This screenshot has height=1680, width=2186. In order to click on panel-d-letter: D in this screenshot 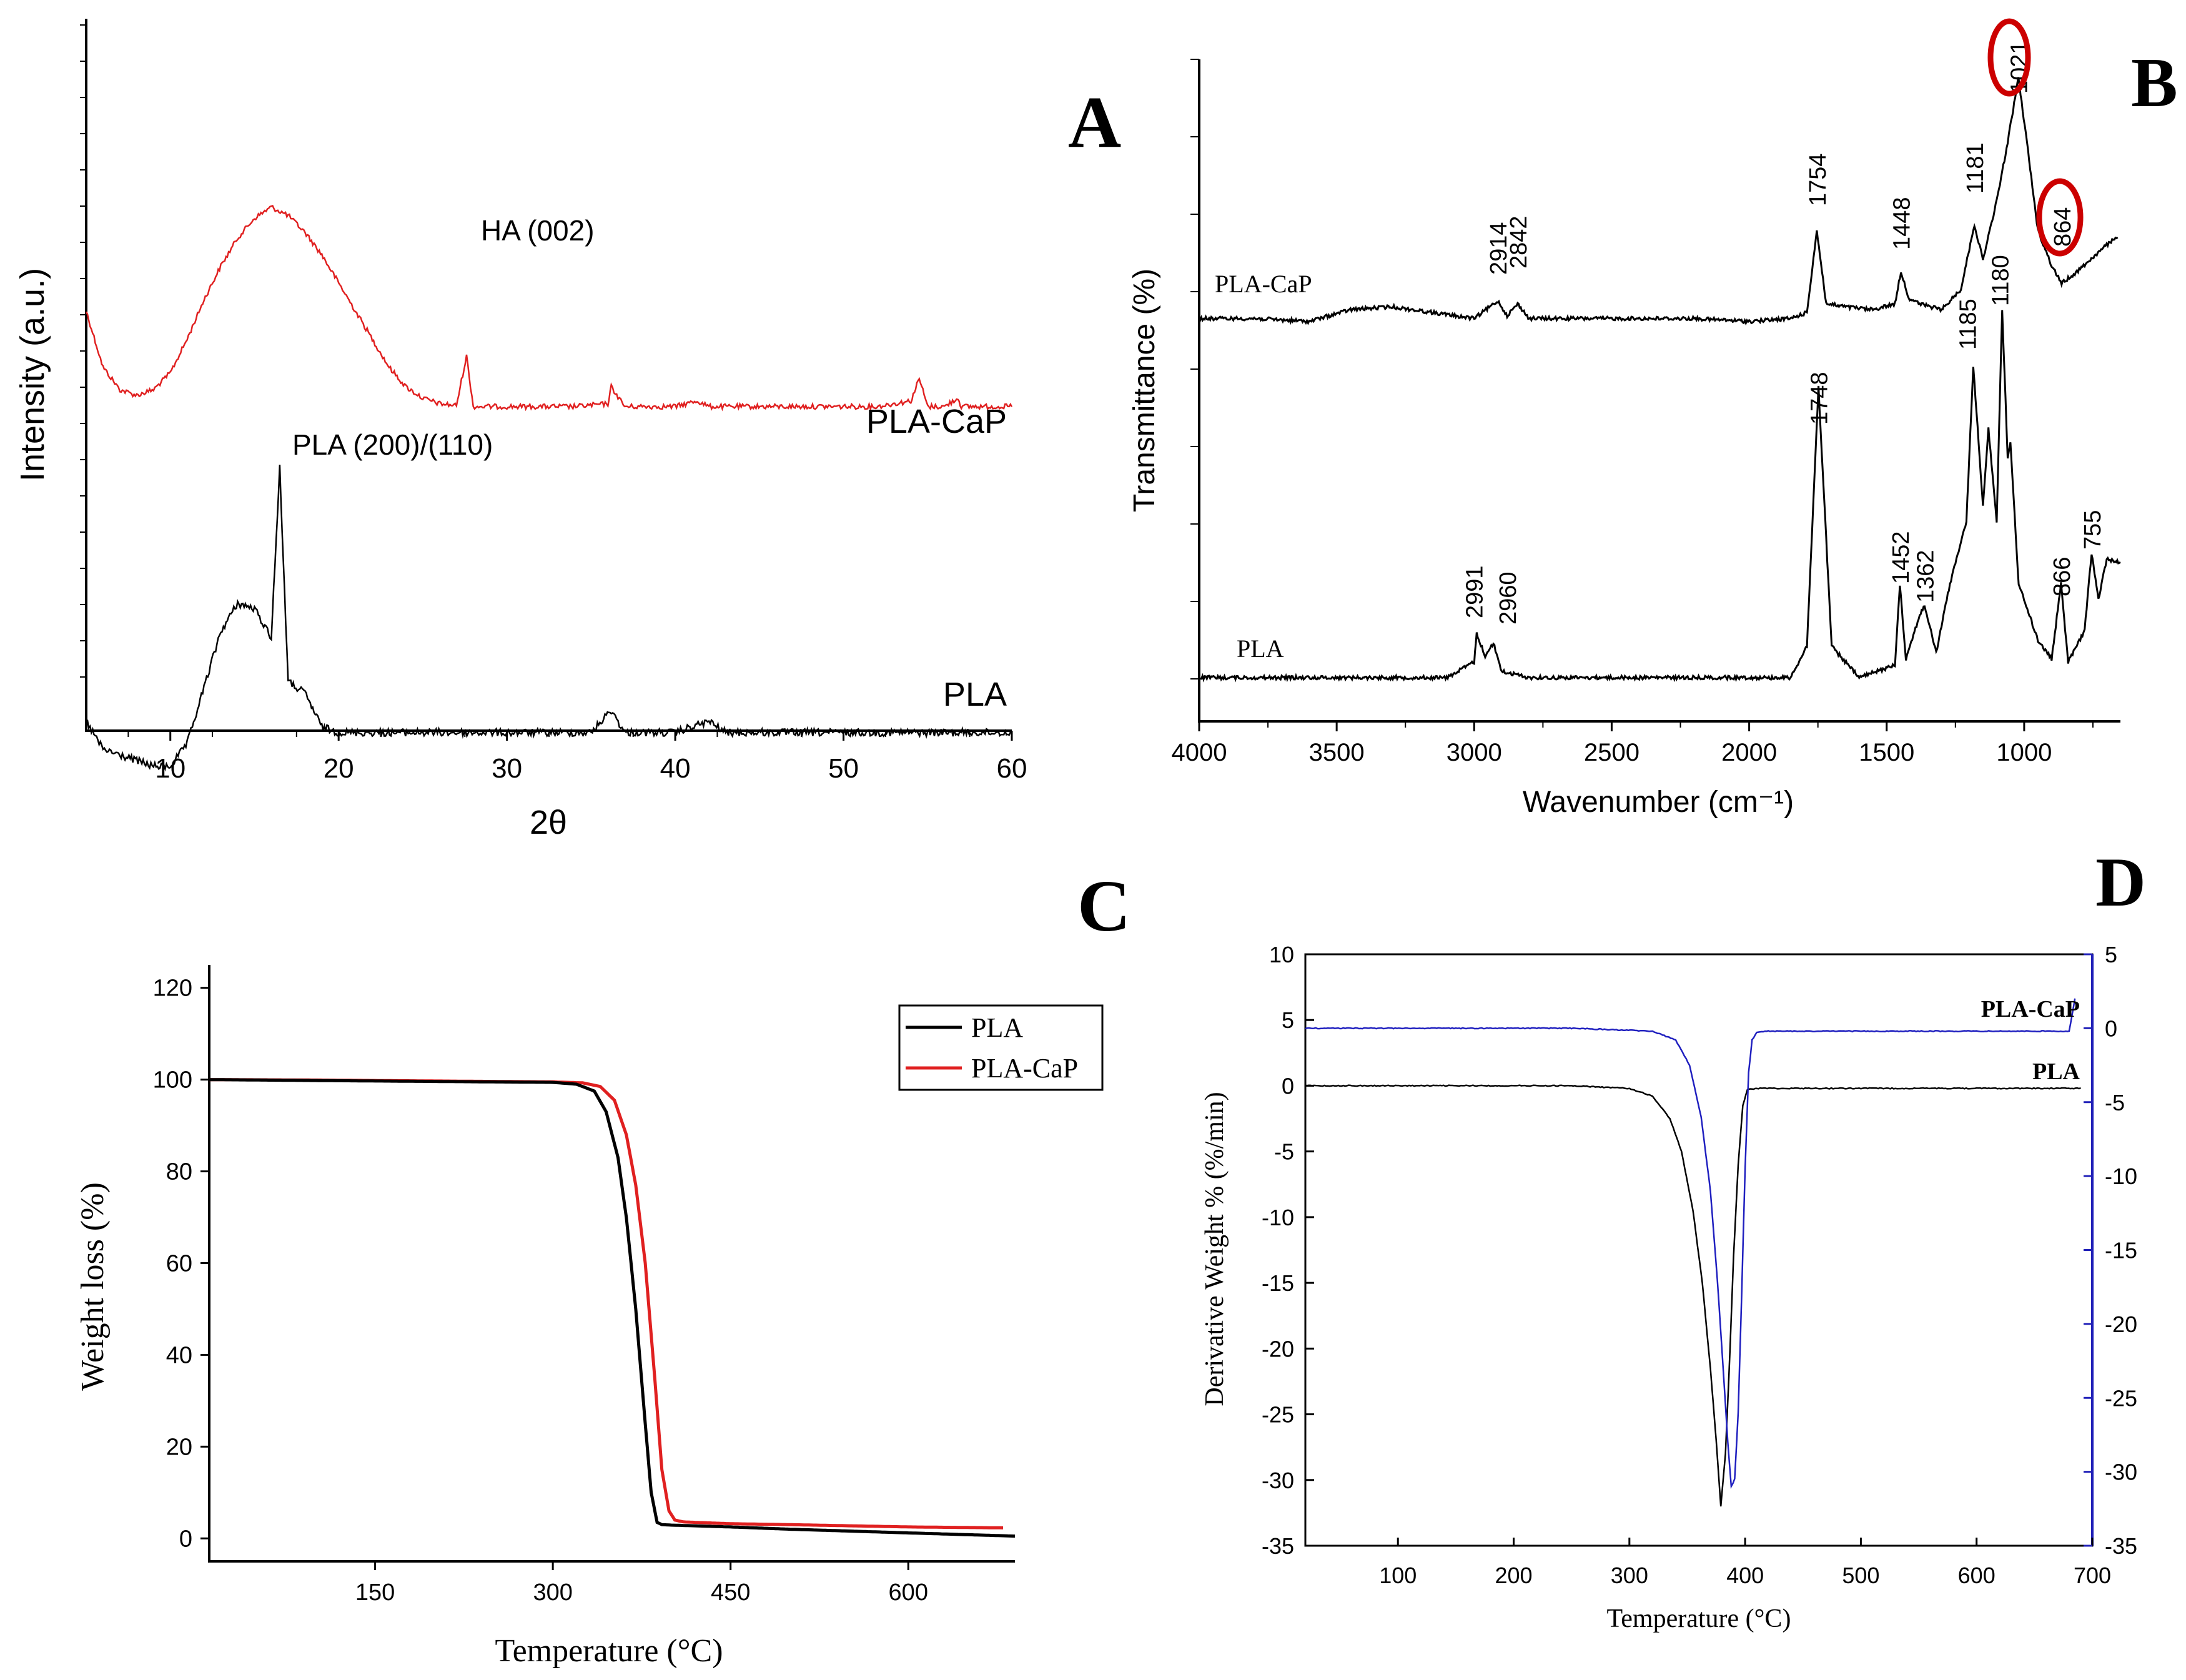, I will do `click(2120, 883)`.